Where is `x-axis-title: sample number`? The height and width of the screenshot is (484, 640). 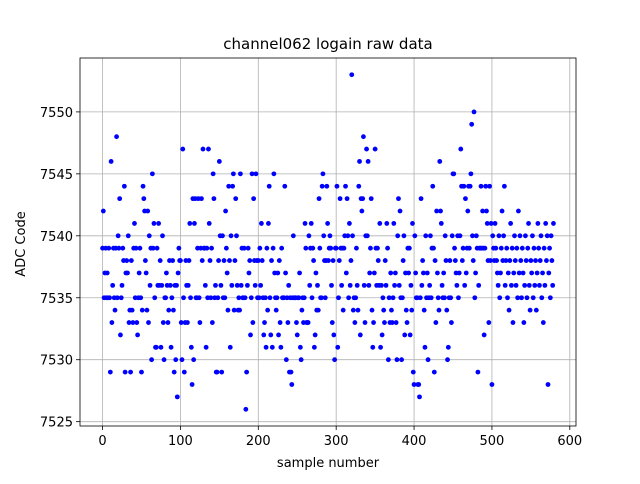
x-axis-title: sample number is located at coordinates (328, 463).